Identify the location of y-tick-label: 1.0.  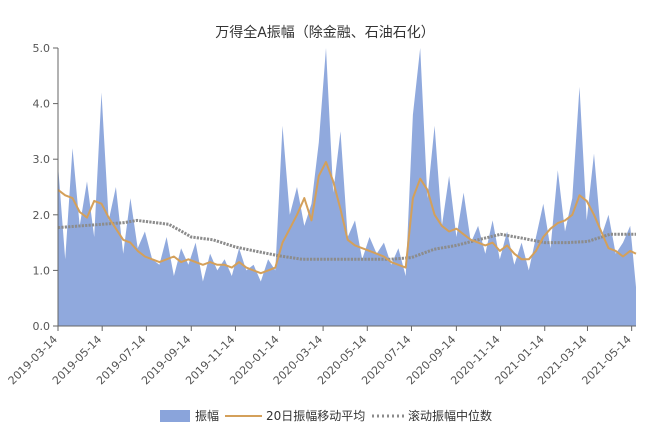
(42, 270).